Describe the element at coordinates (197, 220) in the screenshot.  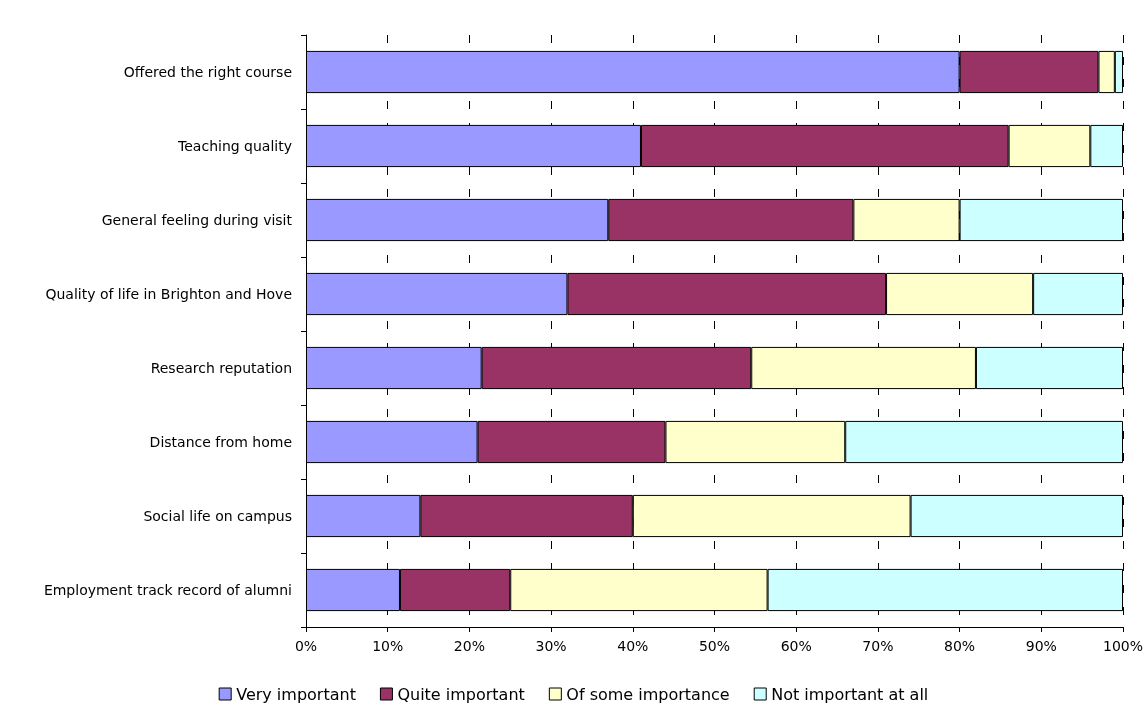
I see `y-tick-label: General feeling during visit` at that location.